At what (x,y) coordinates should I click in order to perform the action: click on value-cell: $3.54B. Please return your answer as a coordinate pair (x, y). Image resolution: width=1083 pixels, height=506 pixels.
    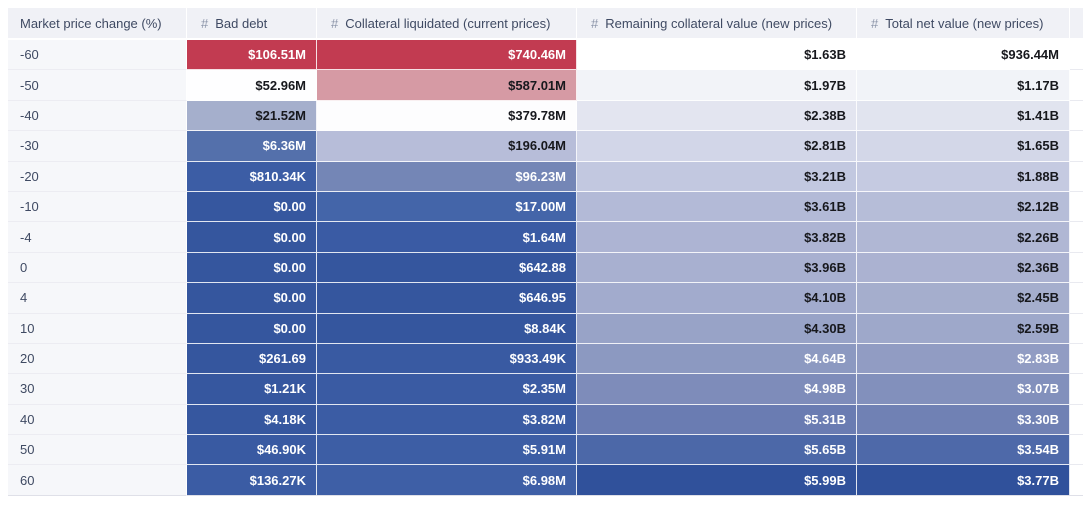
    Looking at the image, I should click on (963, 450).